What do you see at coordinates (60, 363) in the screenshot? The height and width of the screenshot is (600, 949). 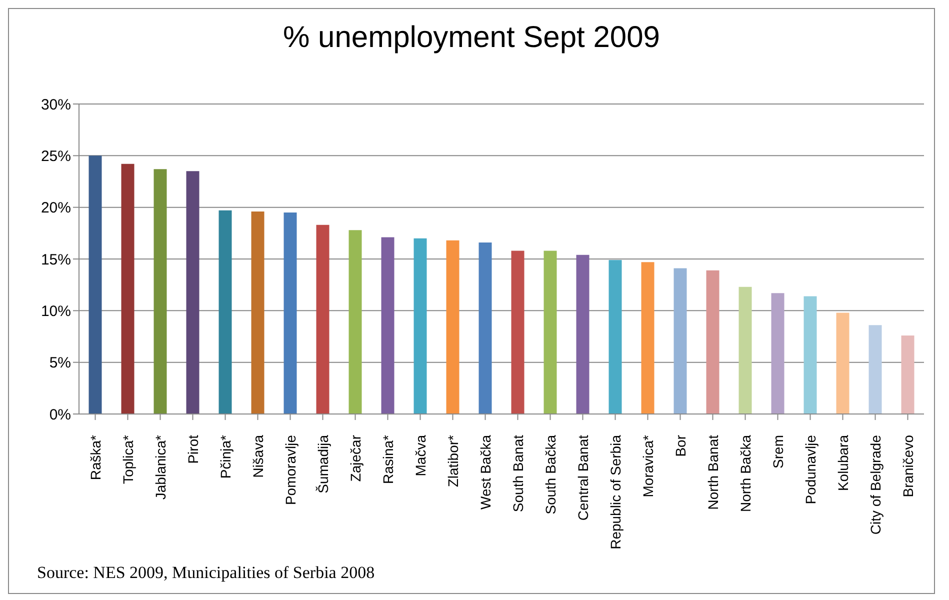 I see `y-tick-label: 5%` at bounding box center [60, 363].